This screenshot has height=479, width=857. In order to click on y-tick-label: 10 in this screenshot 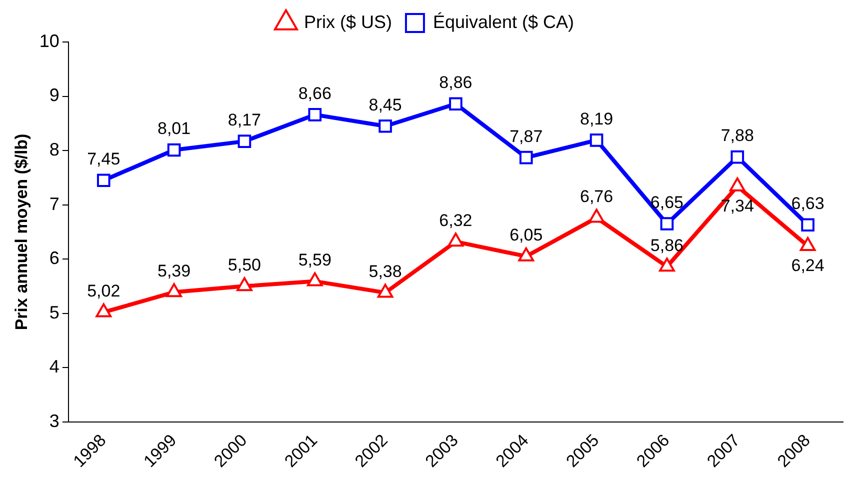, I will do `click(49, 40)`.